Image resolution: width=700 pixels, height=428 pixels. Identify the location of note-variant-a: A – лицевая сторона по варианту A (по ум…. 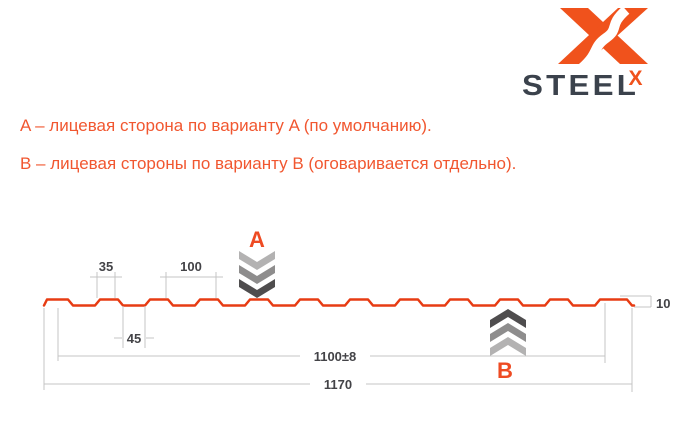
(226, 125).